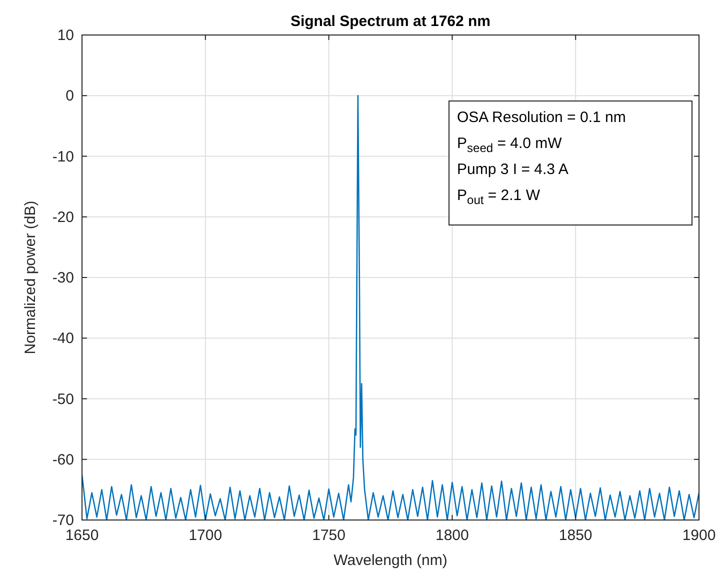 The width and height of the screenshot is (726, 577). Describe the element at coordinates (329, 535) in the screenshot. I see `x-tick-label: 1750` at that location.